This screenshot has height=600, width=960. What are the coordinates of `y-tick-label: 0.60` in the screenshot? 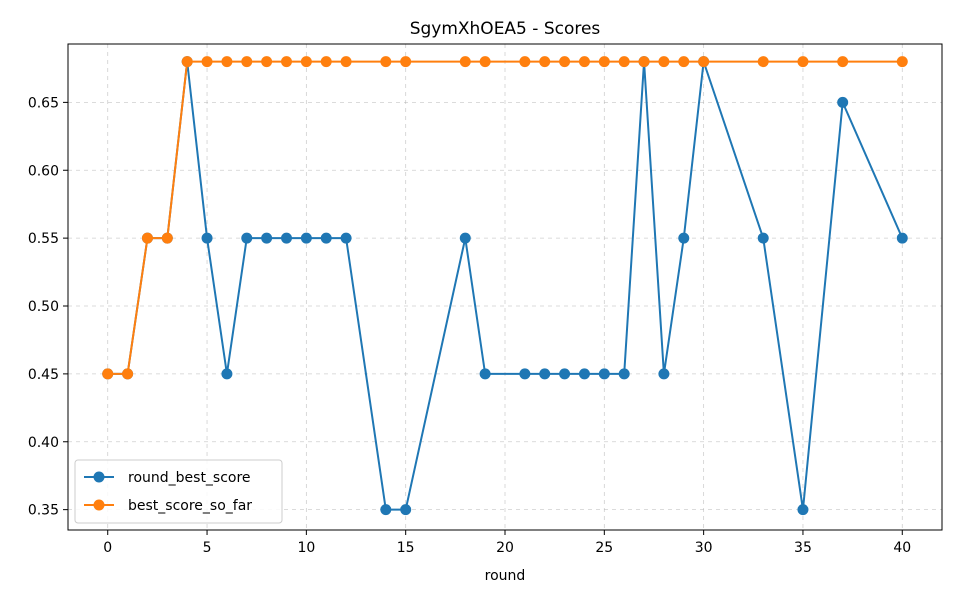 It's located at (43, 171).